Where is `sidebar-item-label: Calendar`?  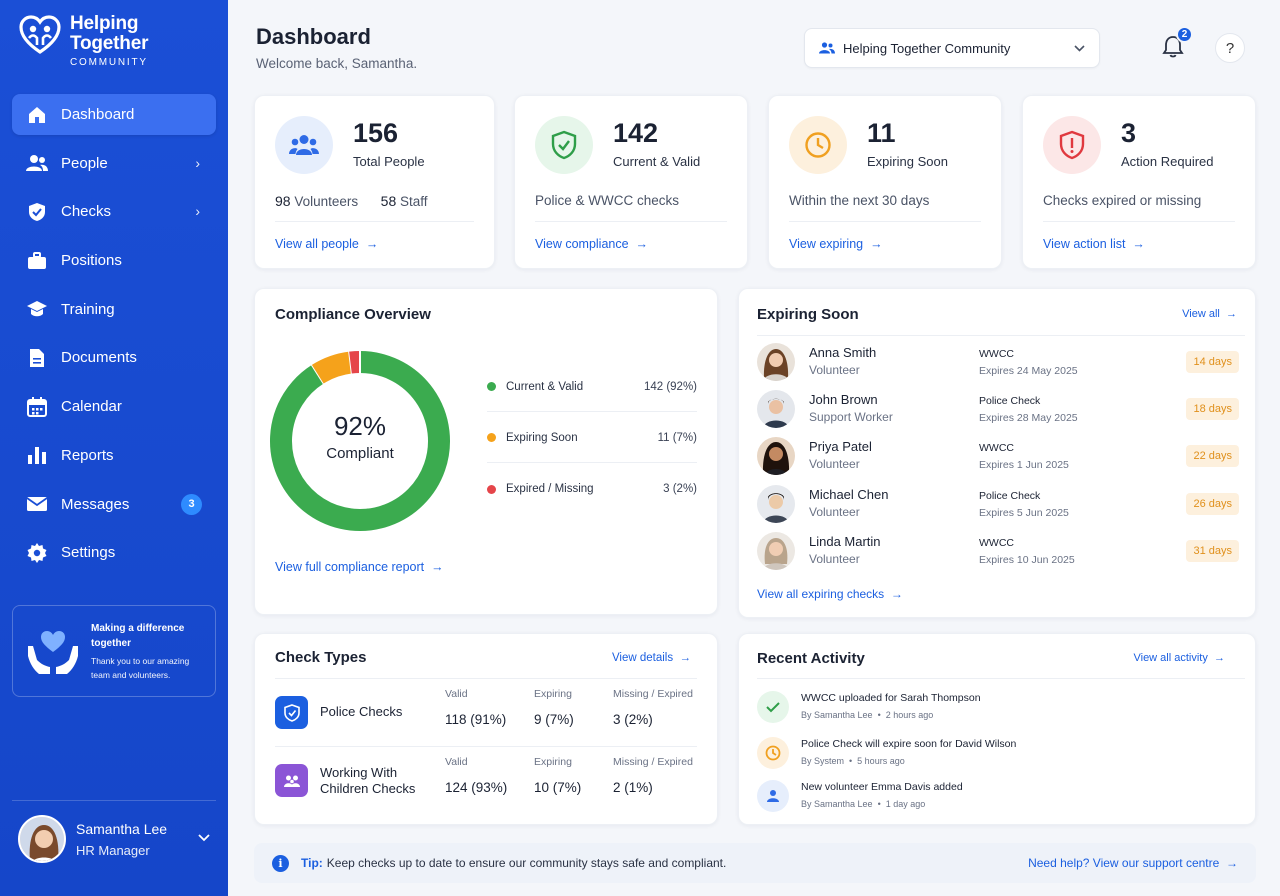 sidebar-item-label: Calendar is located at coordinates (91, 407).